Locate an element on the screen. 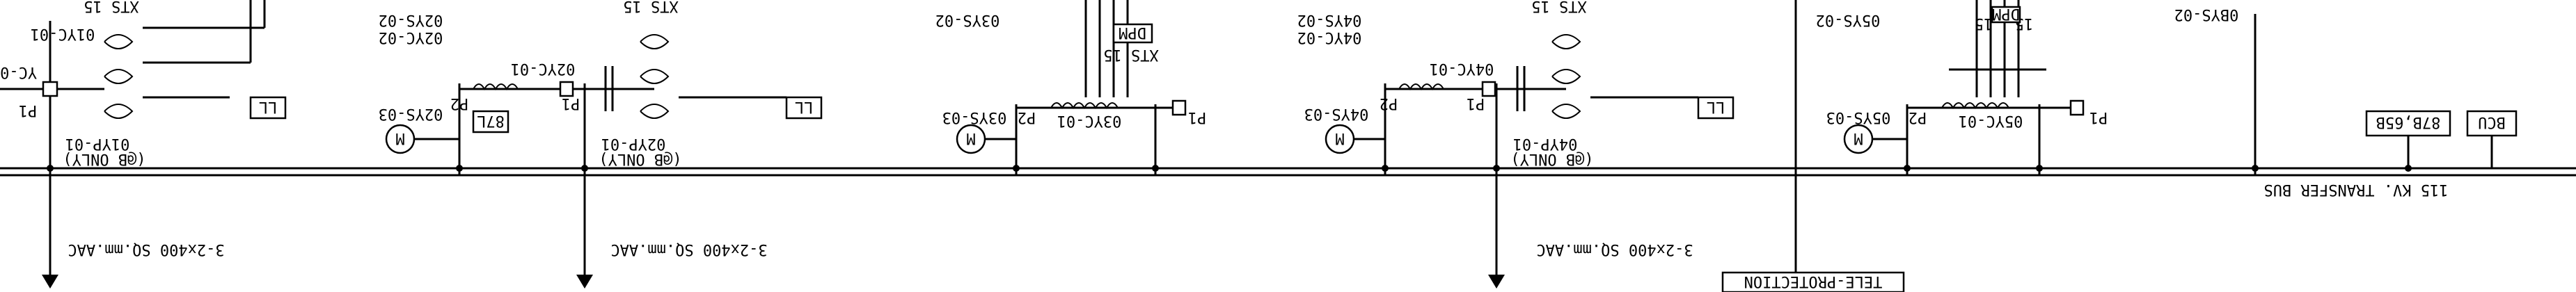 The image size is (2576, 292). bay5-top-label: 05YS-02 is located at coordinates (1848, 20).